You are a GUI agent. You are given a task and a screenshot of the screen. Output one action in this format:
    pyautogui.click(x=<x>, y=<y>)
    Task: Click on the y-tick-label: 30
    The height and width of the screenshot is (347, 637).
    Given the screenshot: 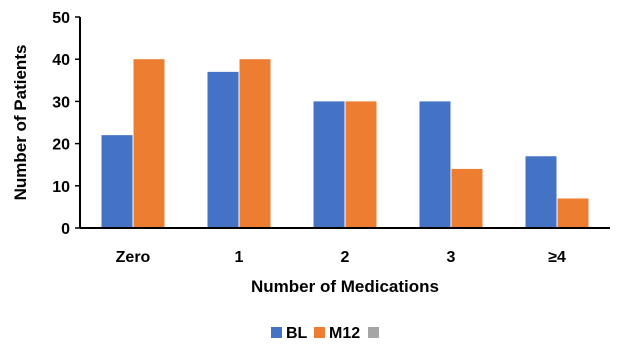 What is the action you would take?
    pyautogui.click(x=61, y=102)
    